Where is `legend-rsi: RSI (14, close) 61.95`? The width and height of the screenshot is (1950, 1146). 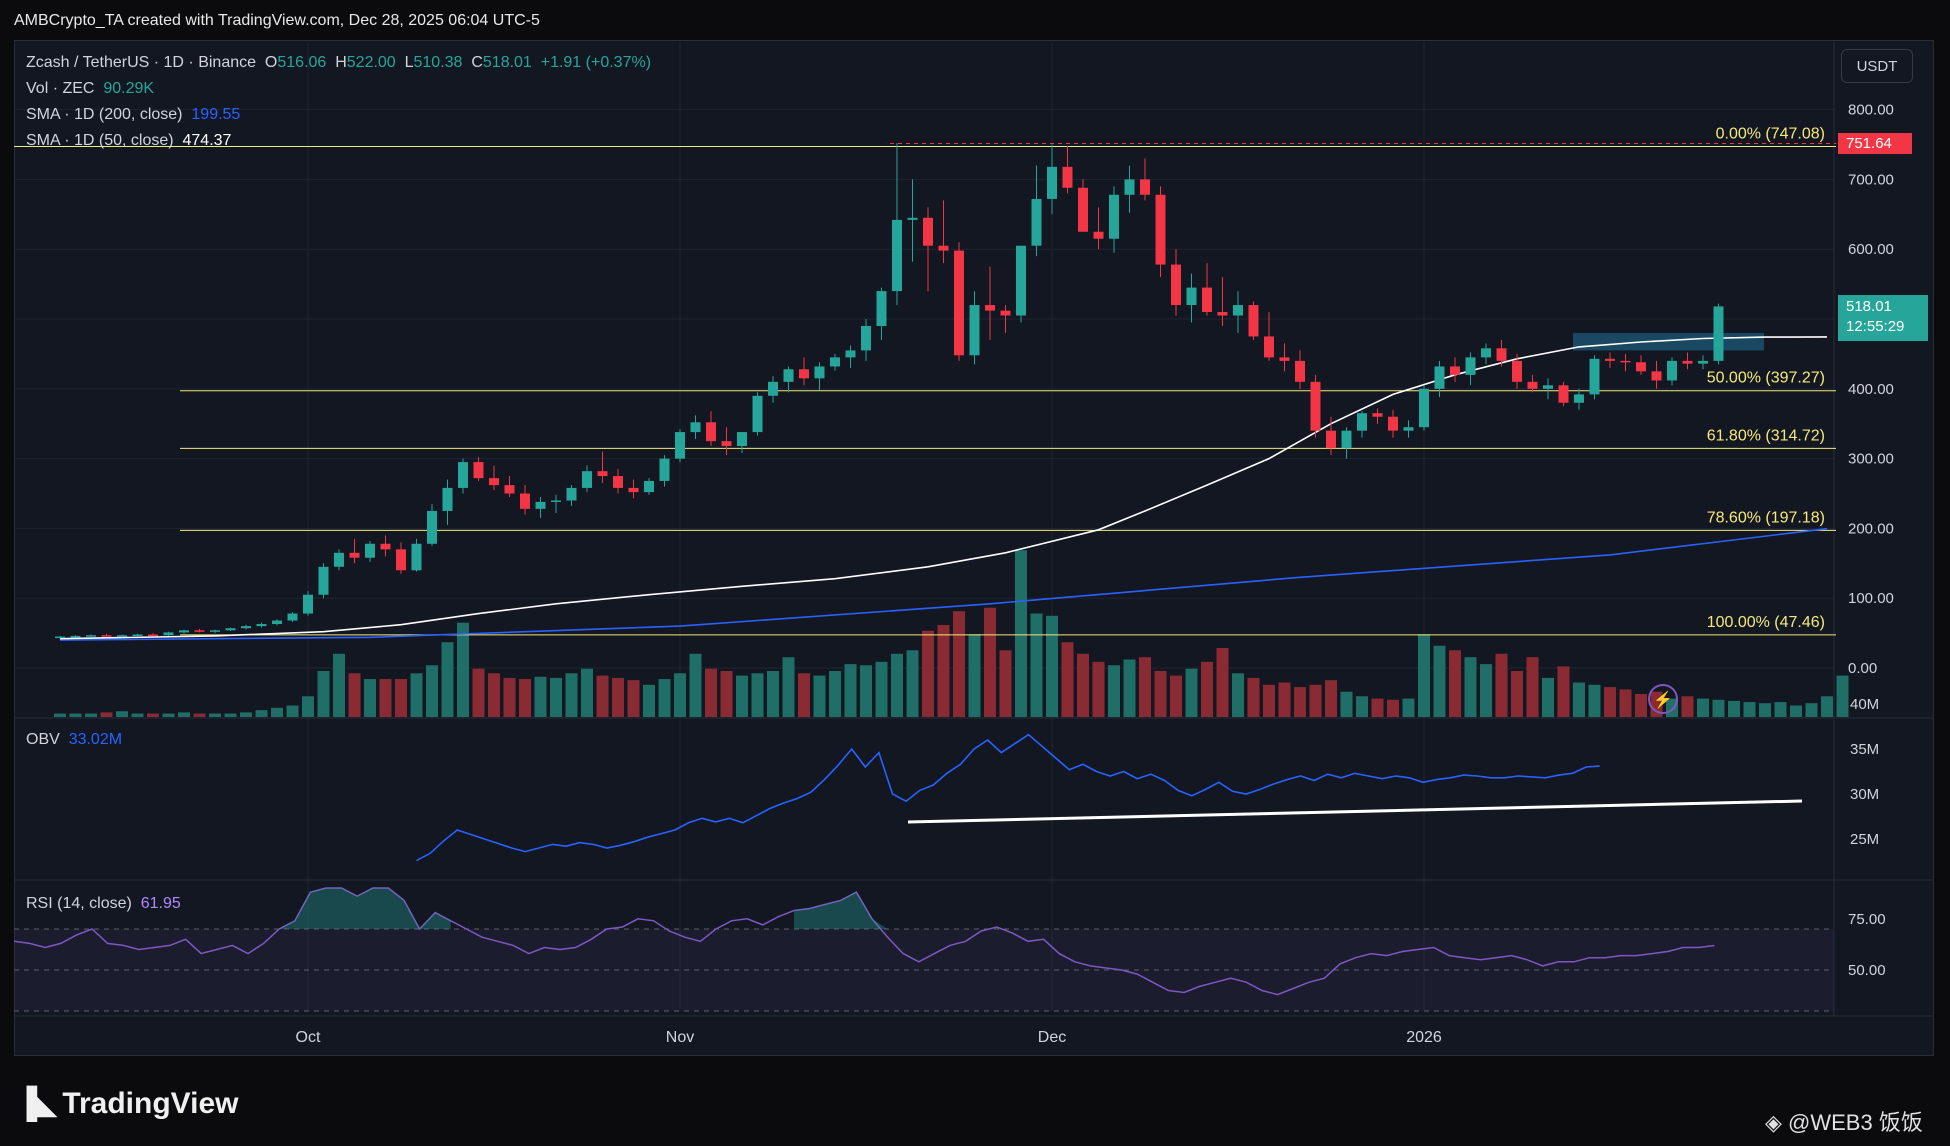
legend-rsi: RSI (14, close) 61.95 is located at coordinates (103, 904).